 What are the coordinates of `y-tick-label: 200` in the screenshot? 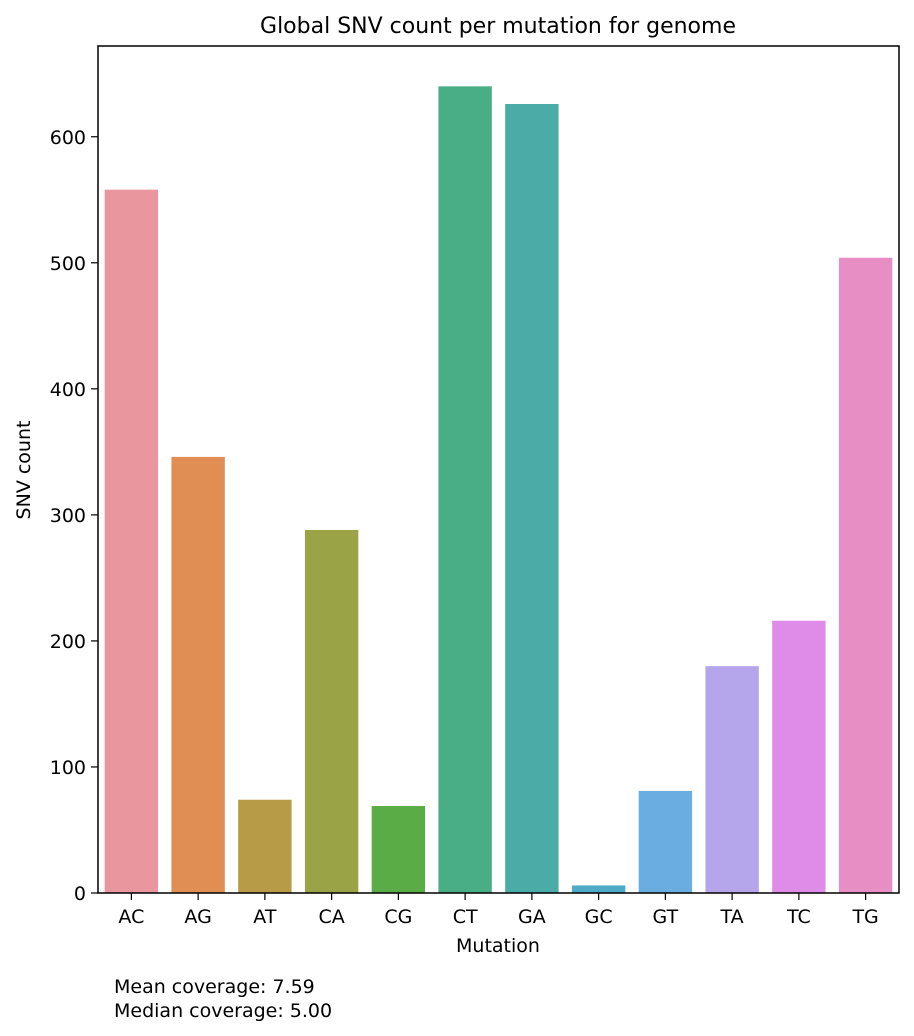 It's located at (68, 642).